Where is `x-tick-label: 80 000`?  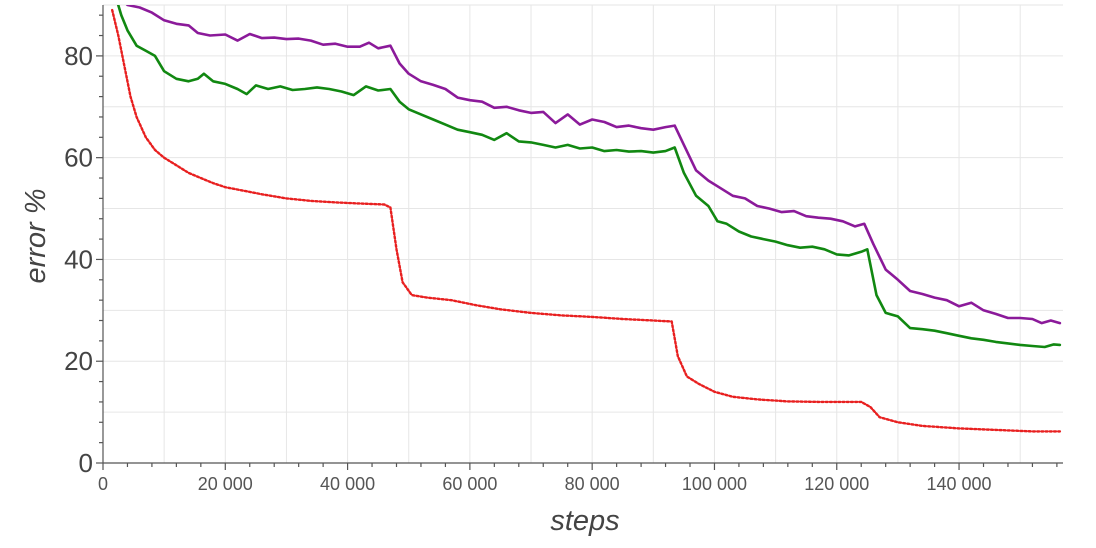
x-tick-label: 80 000 is located at coordinates (592, 484).